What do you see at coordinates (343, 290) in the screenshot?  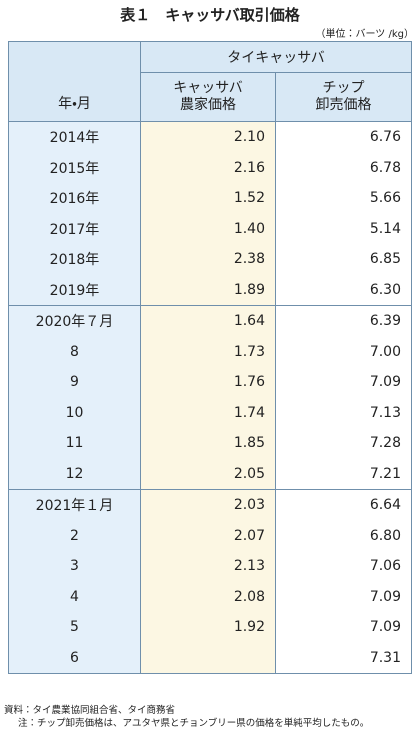 I see `chip-price: 6.30` at bounding box center [343, 290].